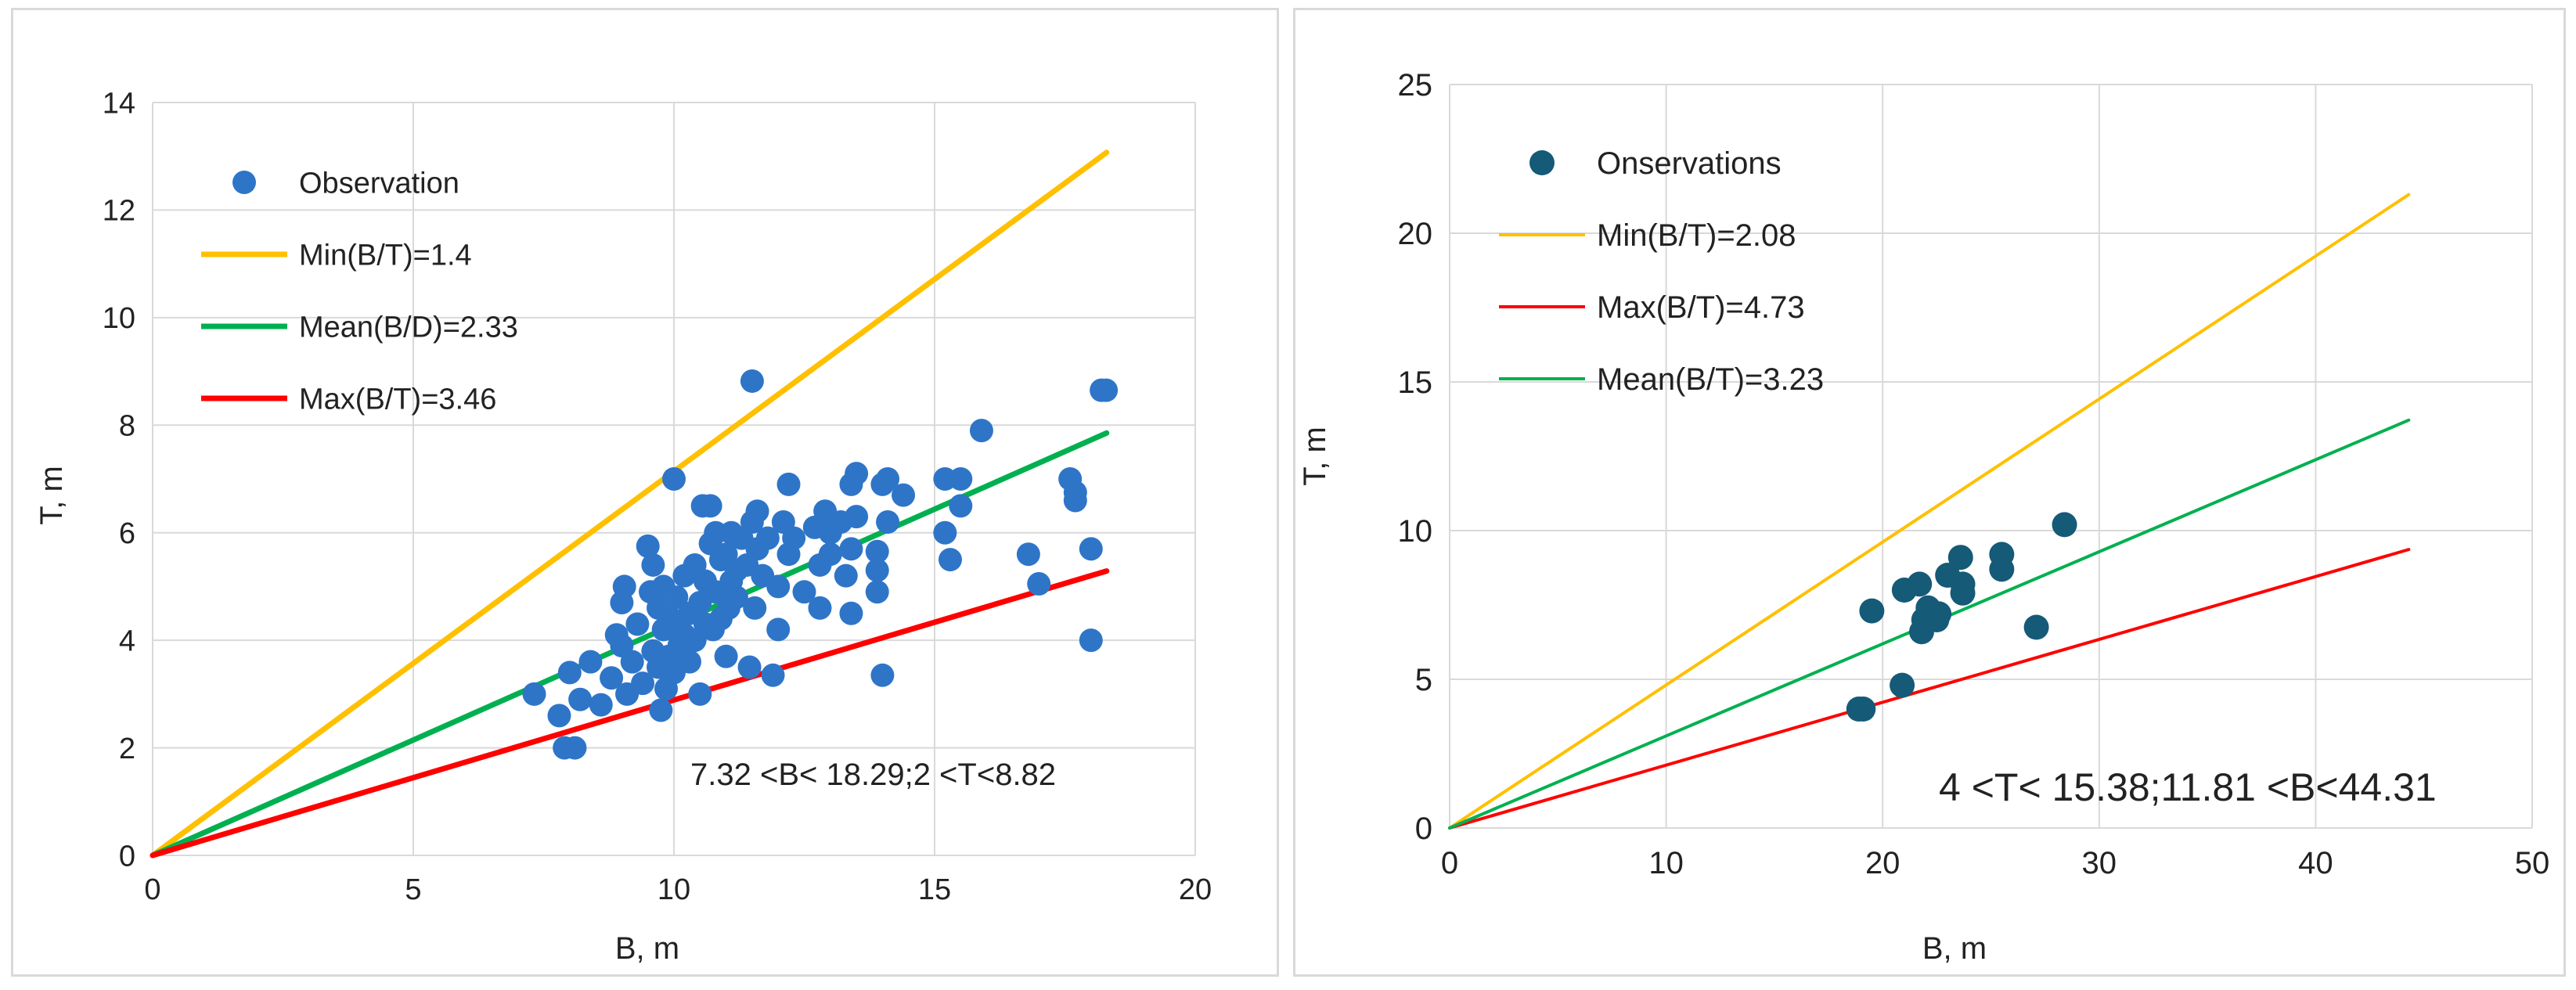  I want to click on y-tick-label: 2, so click(127, 749).